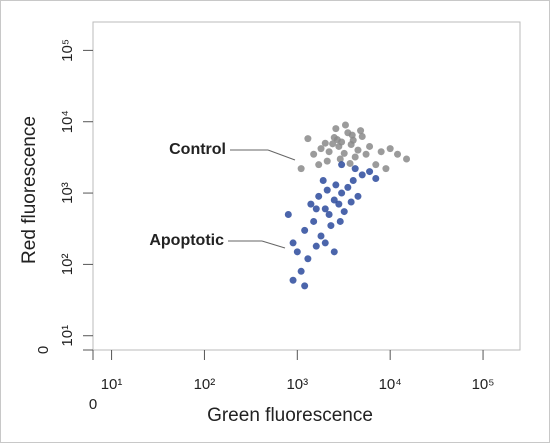 This screenshot has height=443, width=550. Describe the element at coordinates (112, 384) in the screenshot. I see `x-tick-label: 10¹` at that location.